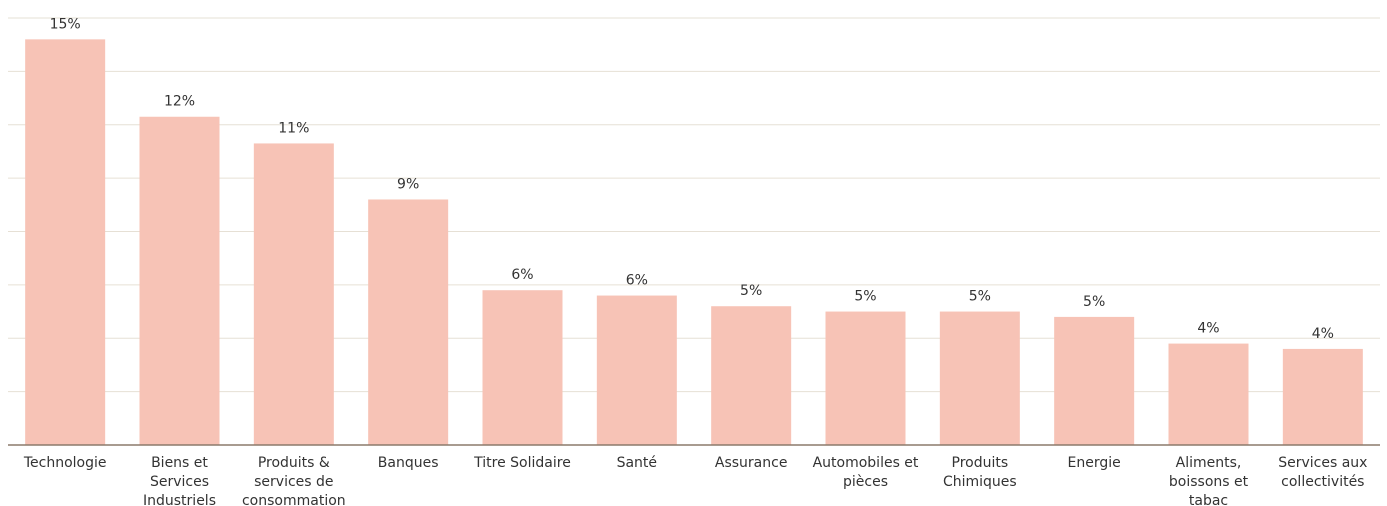 The width and height of the screenshot is (1387, 506). I want to click on data-label: 11%, so click(293, 128).